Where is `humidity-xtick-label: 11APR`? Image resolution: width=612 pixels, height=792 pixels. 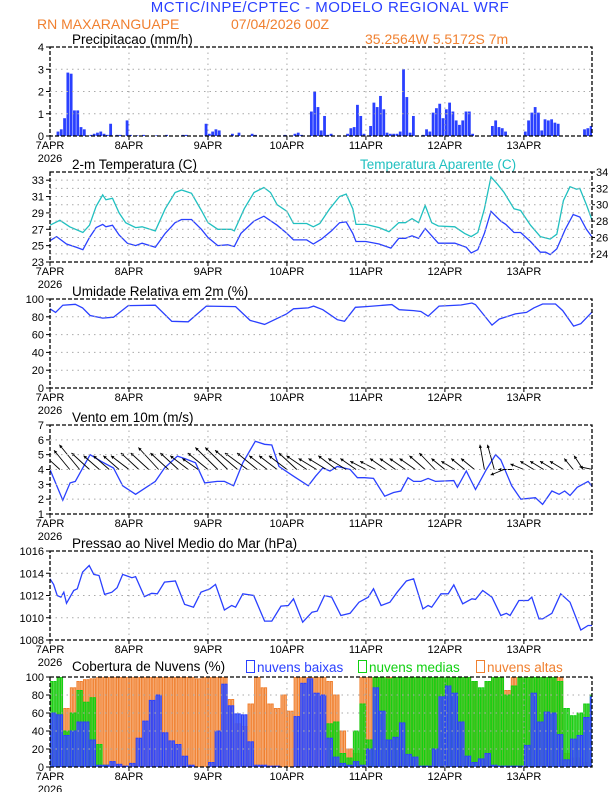
humidity-xtick-label: 11APR is located at coordinates (366, 398).